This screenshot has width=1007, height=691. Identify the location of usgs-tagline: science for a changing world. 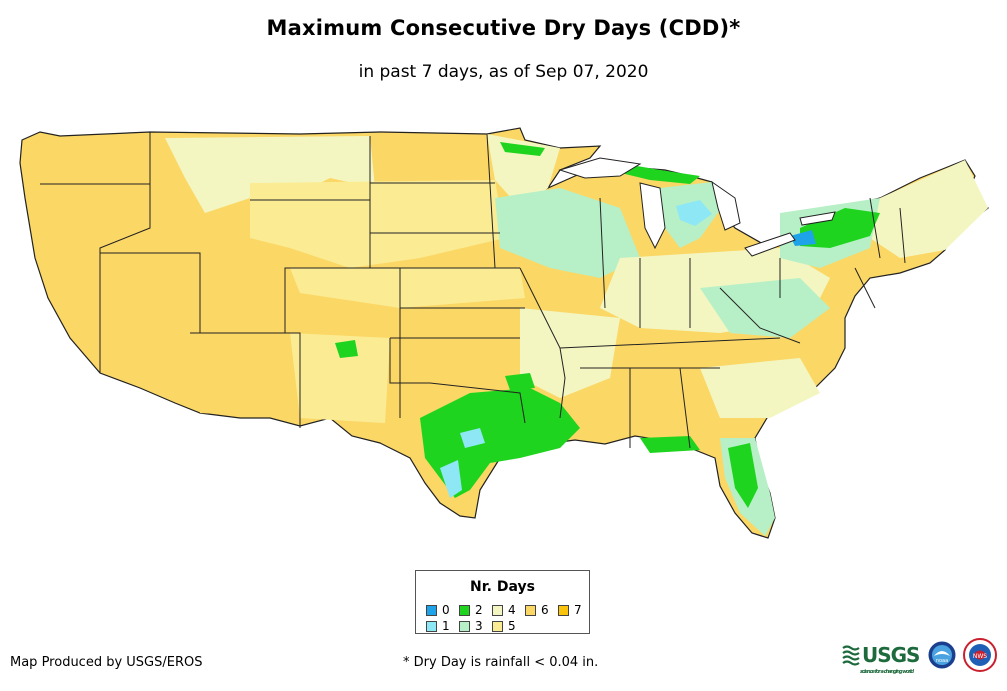
(887, 672).